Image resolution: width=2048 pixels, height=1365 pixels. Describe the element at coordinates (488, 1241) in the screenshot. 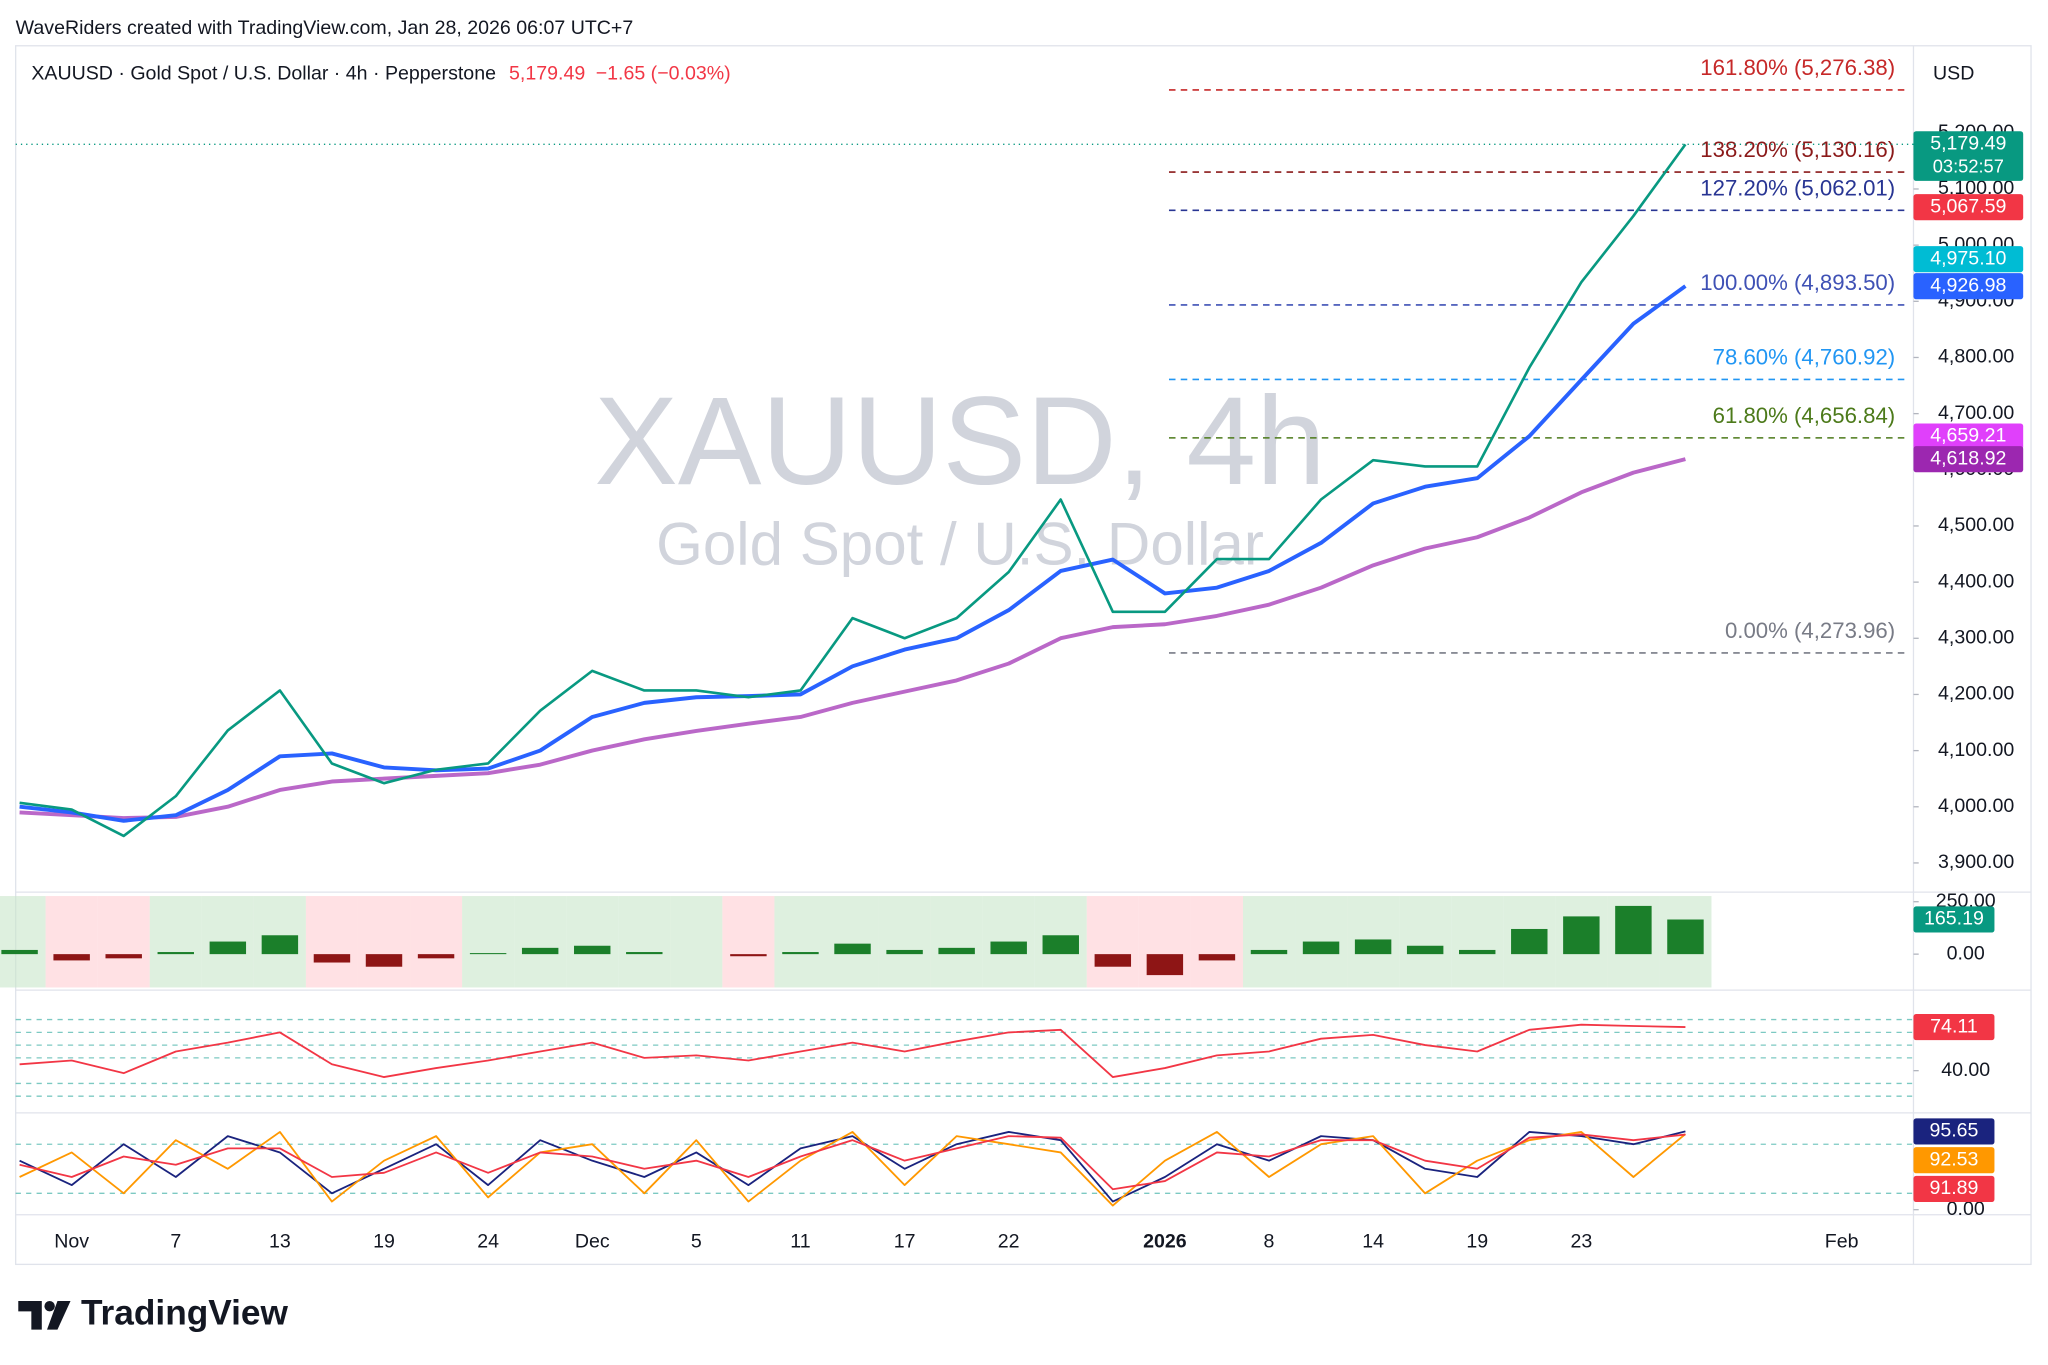

I see `x-tick-label: 24` at that location.